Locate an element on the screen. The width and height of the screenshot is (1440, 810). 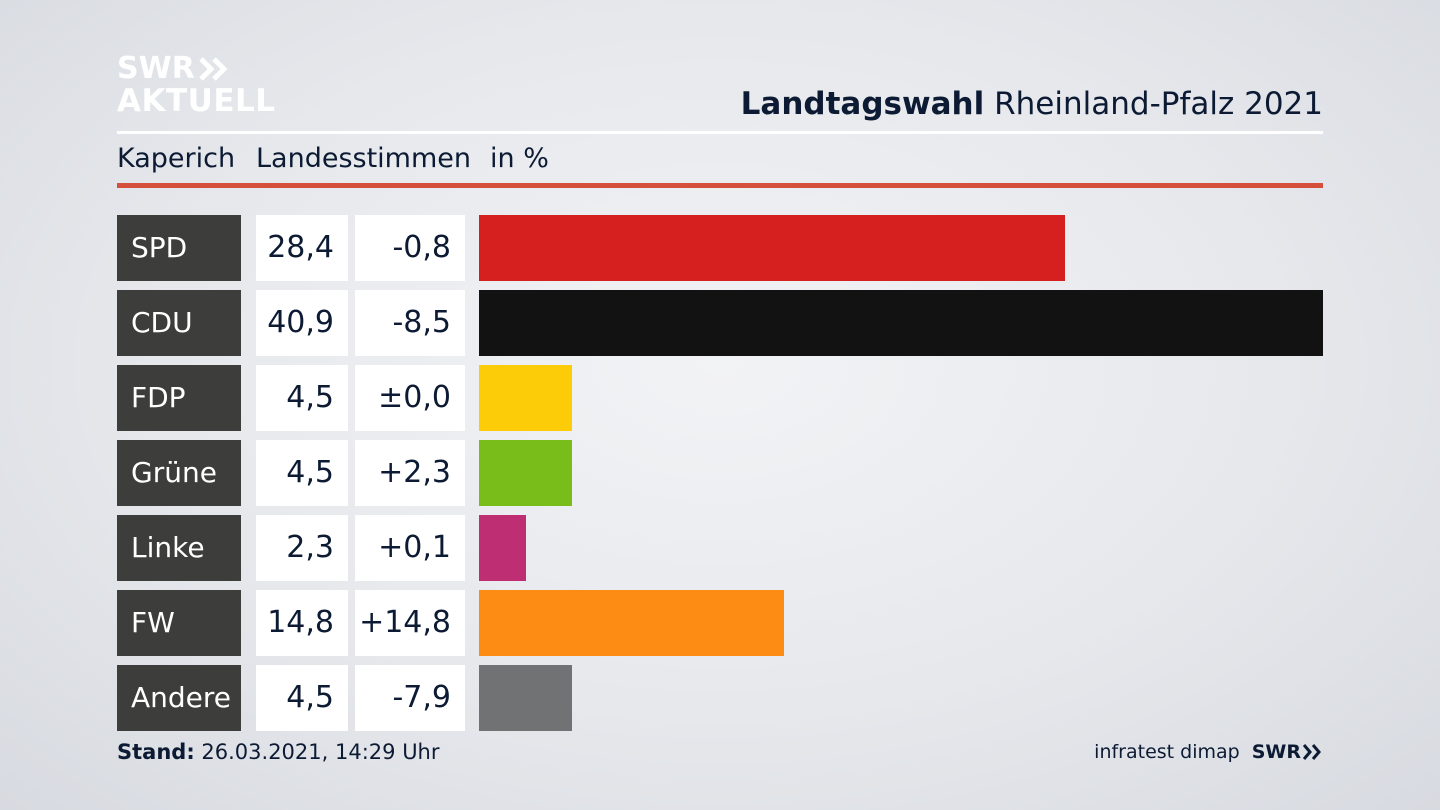
logo-line2: AKTUELL is located at coordinates (196, 101).